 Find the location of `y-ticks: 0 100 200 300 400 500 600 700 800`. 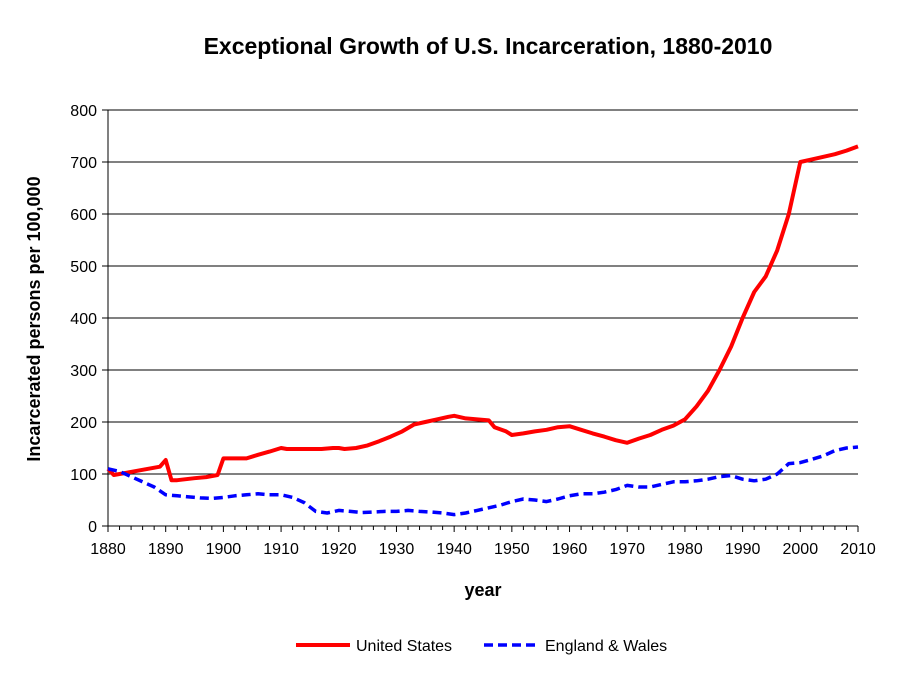

y-ticks: 0 100 200 300 400 500 600 700 800 is located at coordinates (89, 319).